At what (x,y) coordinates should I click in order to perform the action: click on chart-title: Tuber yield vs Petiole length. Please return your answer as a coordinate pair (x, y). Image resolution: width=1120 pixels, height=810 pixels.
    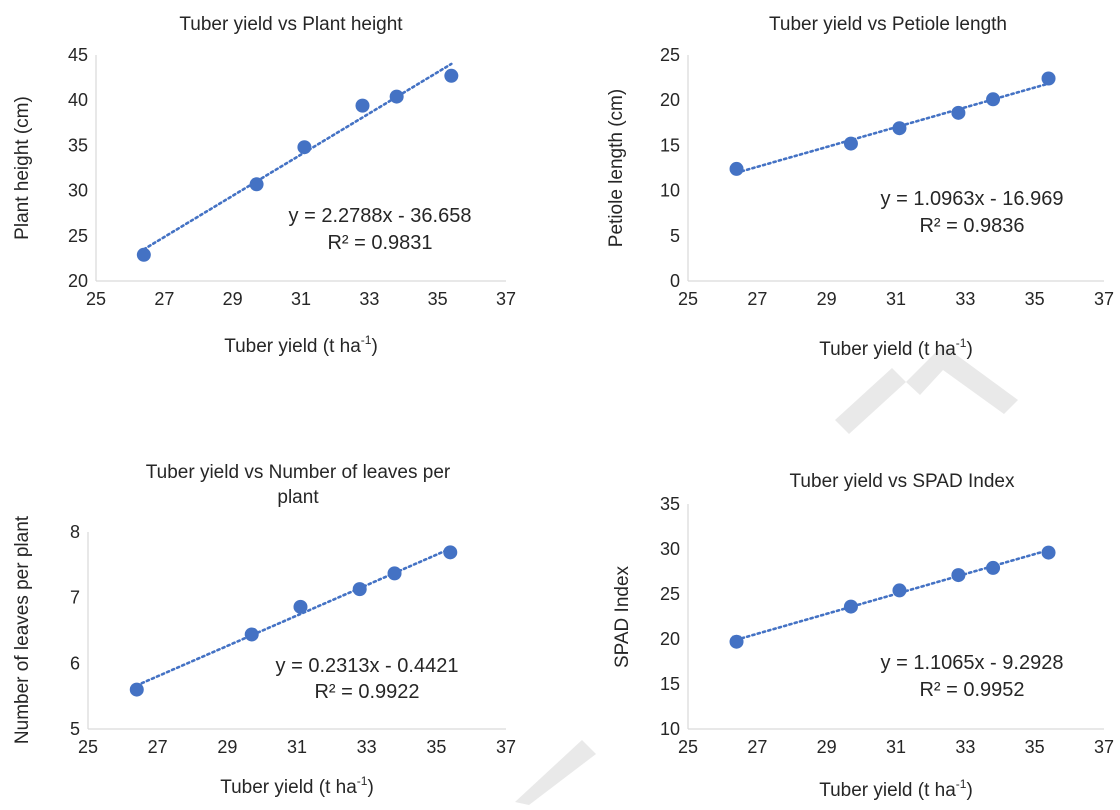
    Looking at the image, I should click on (888, 24).